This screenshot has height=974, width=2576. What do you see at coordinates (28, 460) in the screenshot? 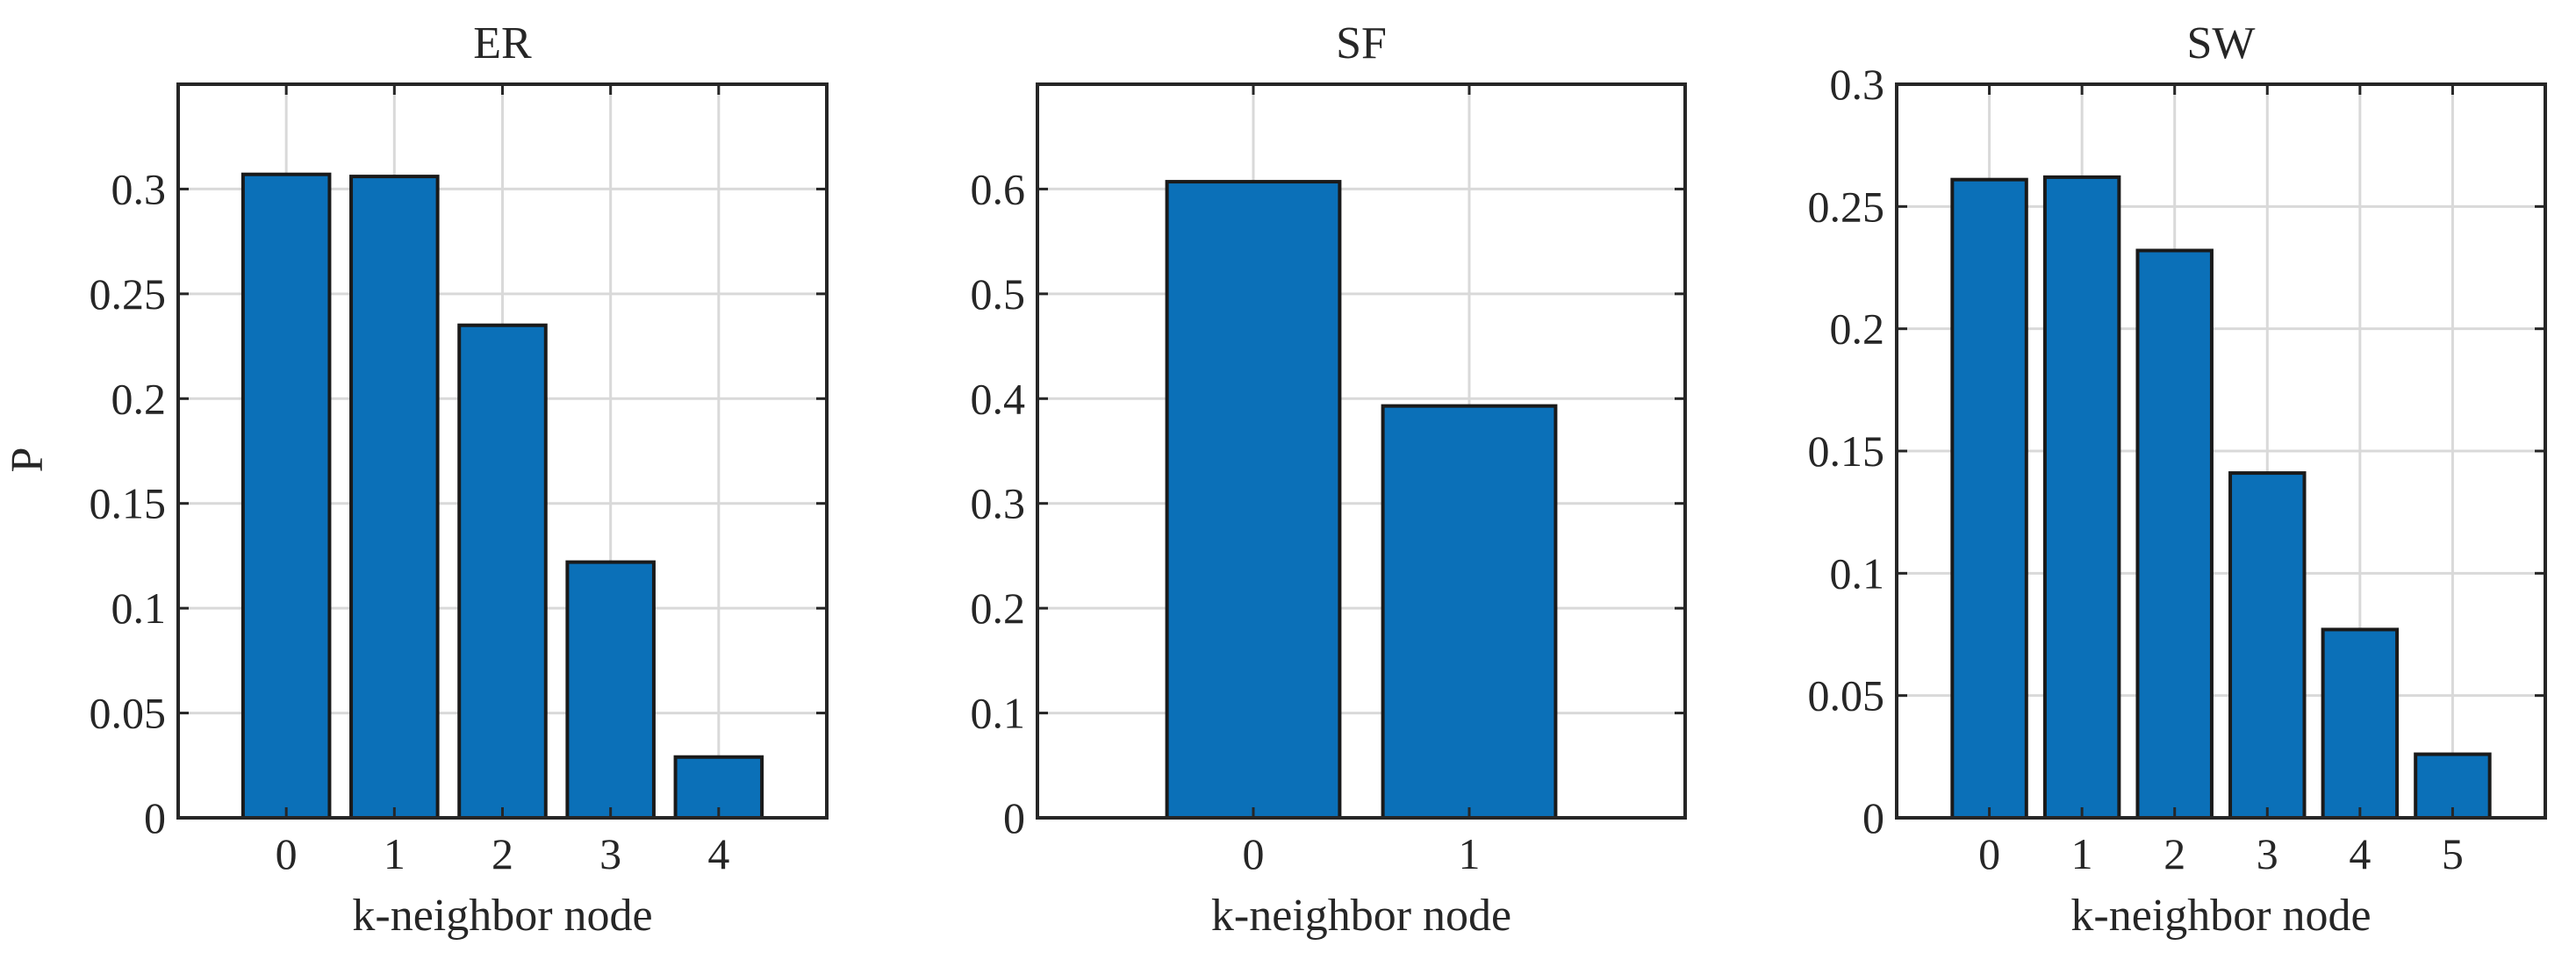
I see `y-axis-label: P` at bounding box center [28, 460].